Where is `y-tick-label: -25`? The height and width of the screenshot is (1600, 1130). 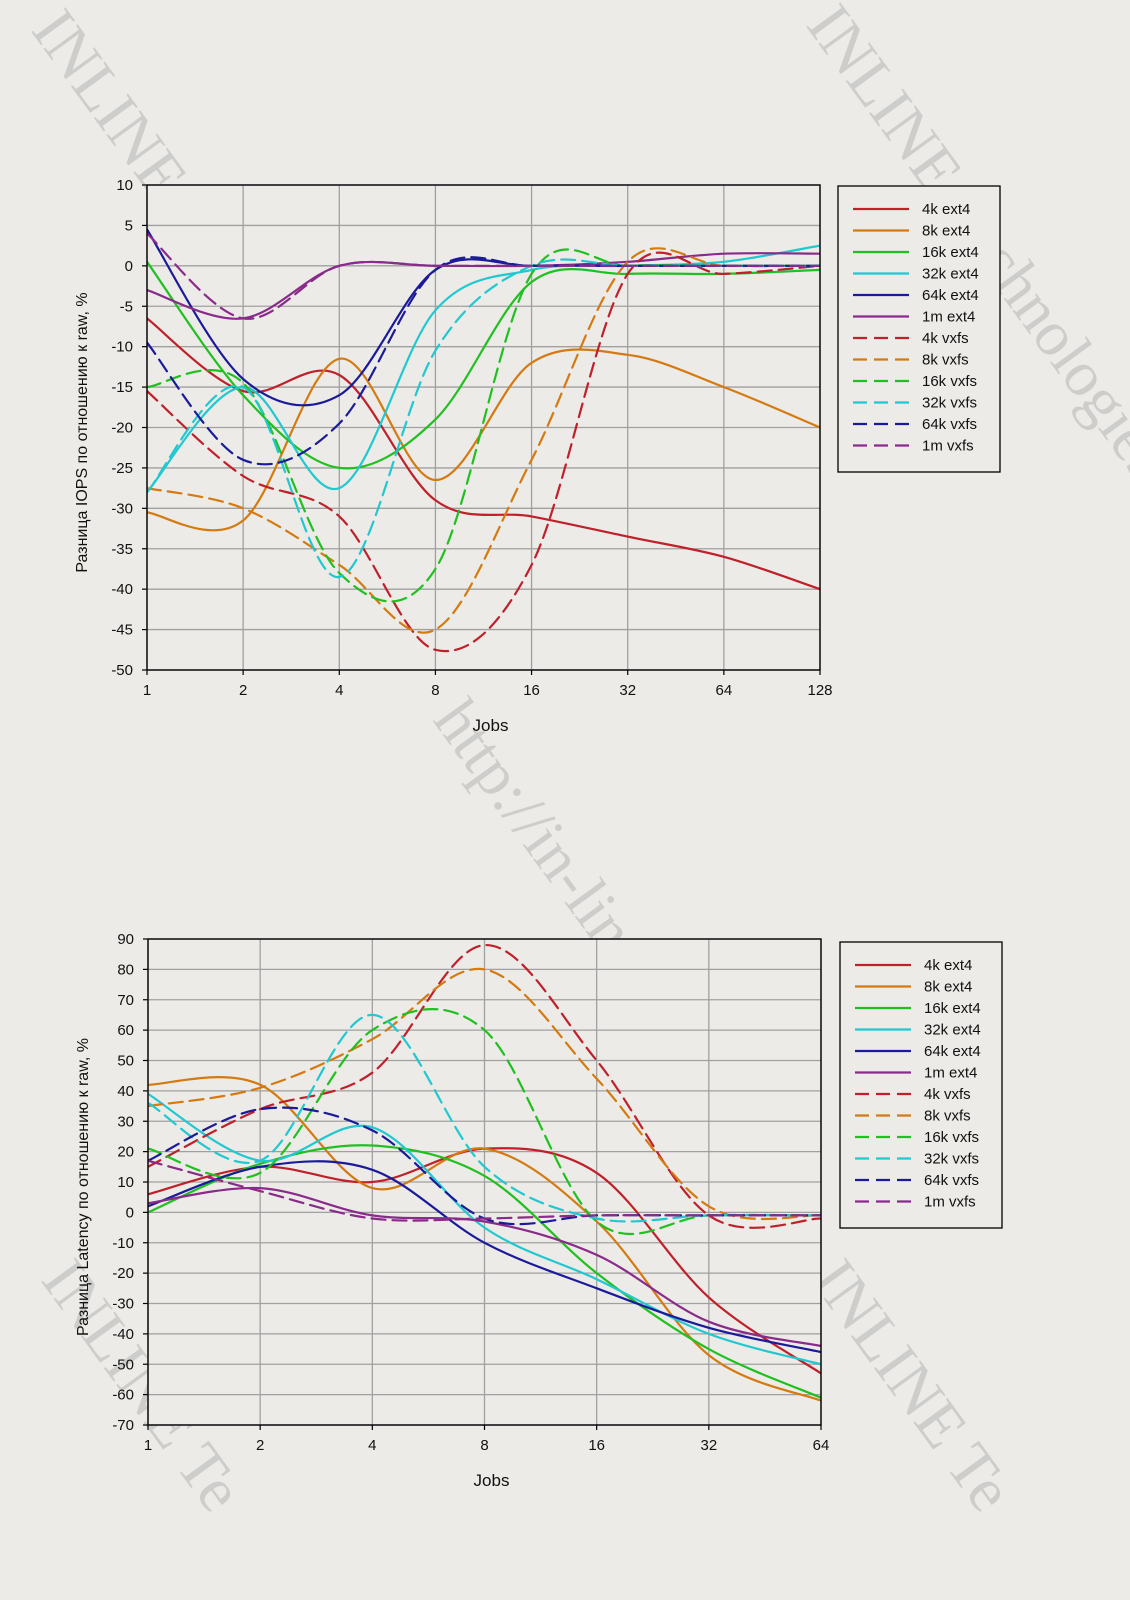
y-tick-label: -25 is located at coordinates (122, 468).